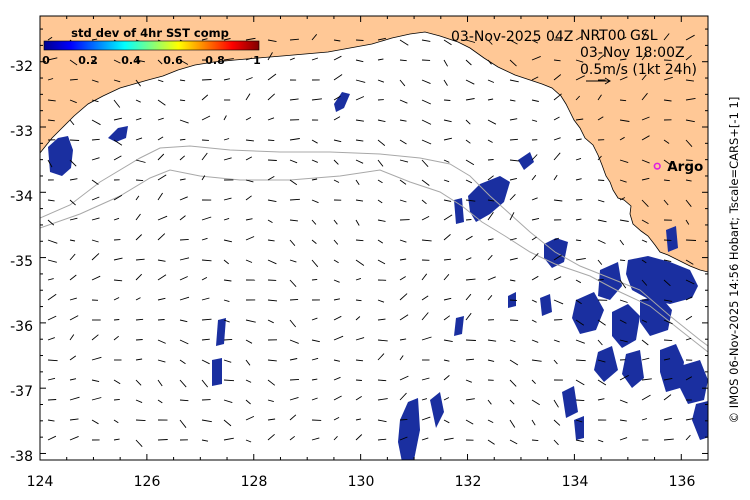  Describe the element at coordinates (21, 197) in the screenshot. I see `y-tick-label: -34` at that location.